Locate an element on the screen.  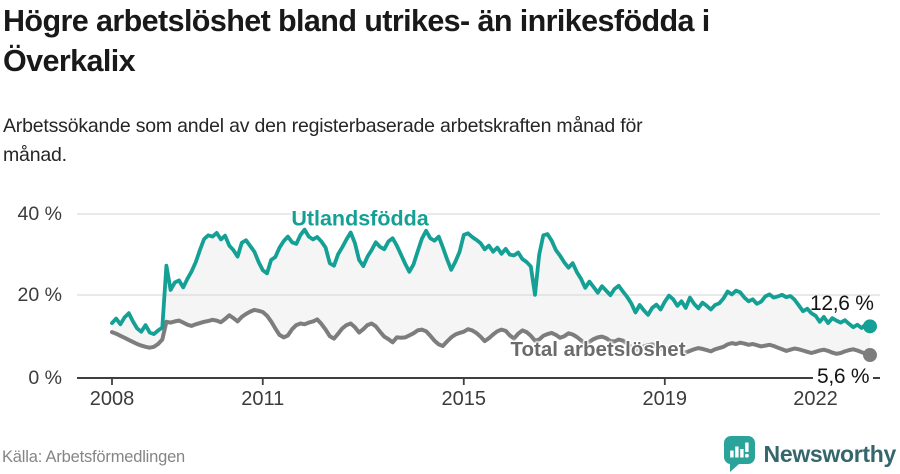
foreign-born-end-dot is located at coordinates (870, 326).